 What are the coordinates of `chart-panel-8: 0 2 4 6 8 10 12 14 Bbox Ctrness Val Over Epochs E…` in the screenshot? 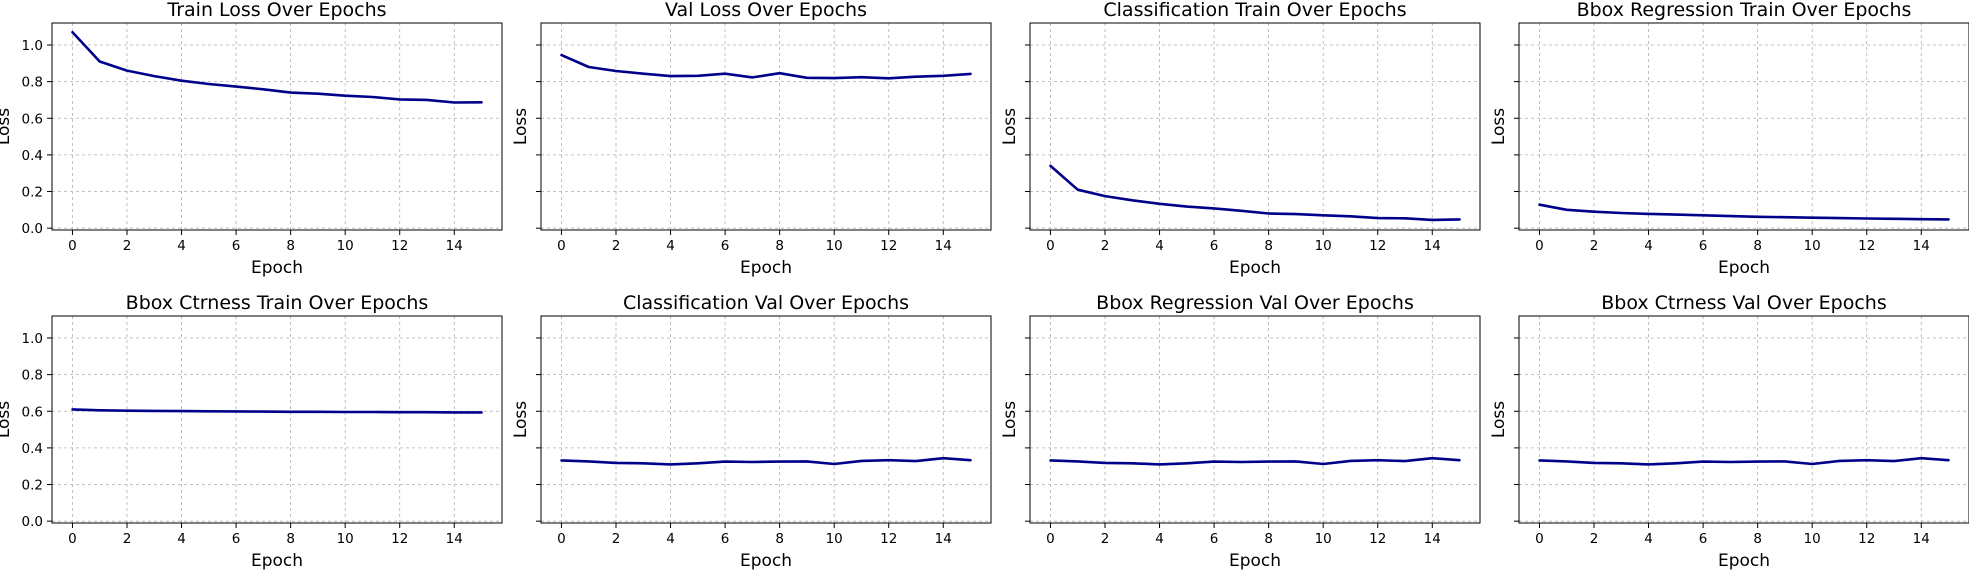 It's located at (1729, 431).